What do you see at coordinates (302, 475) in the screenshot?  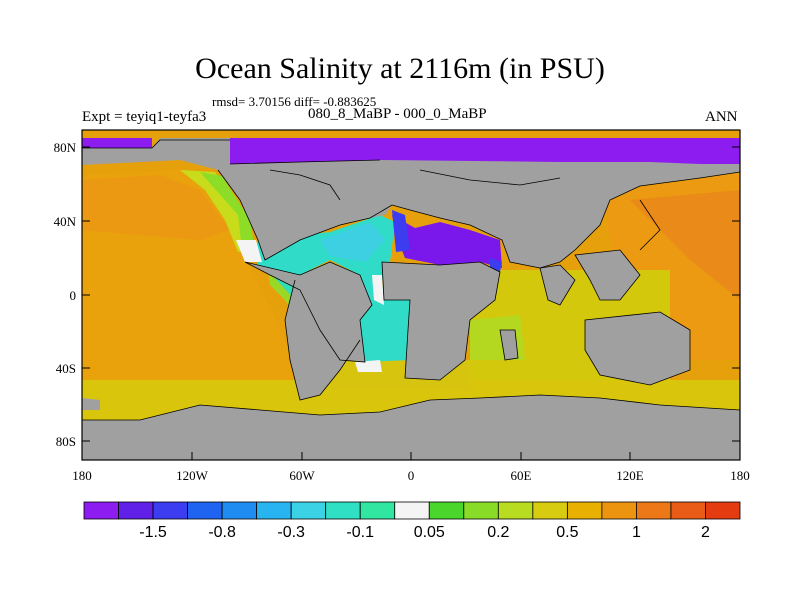 I see `lon-label-60w: 60W` at bounding box center [302, 475].